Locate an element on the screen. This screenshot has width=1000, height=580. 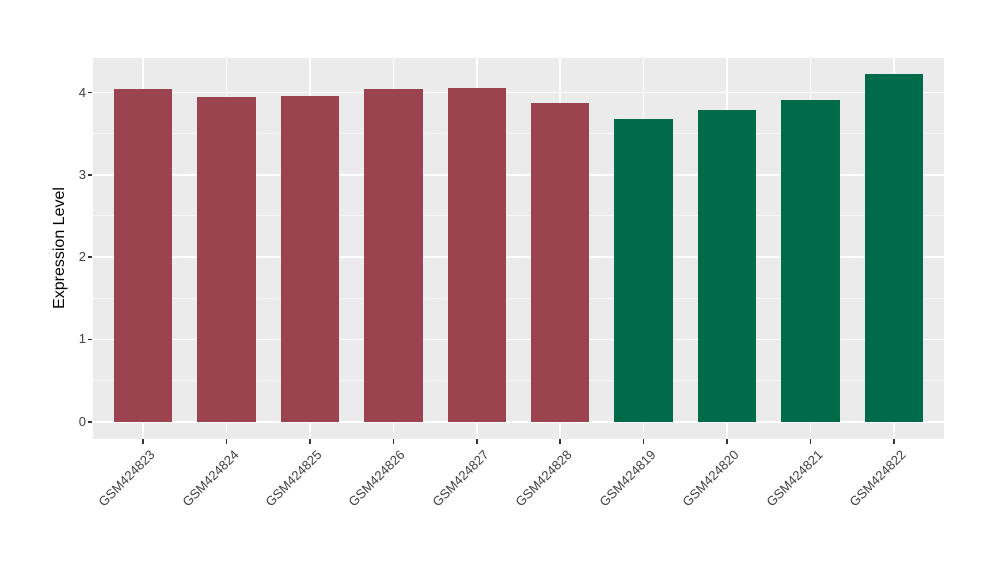
y-tick-label-0: 0 is located at coordinates (82, 421).